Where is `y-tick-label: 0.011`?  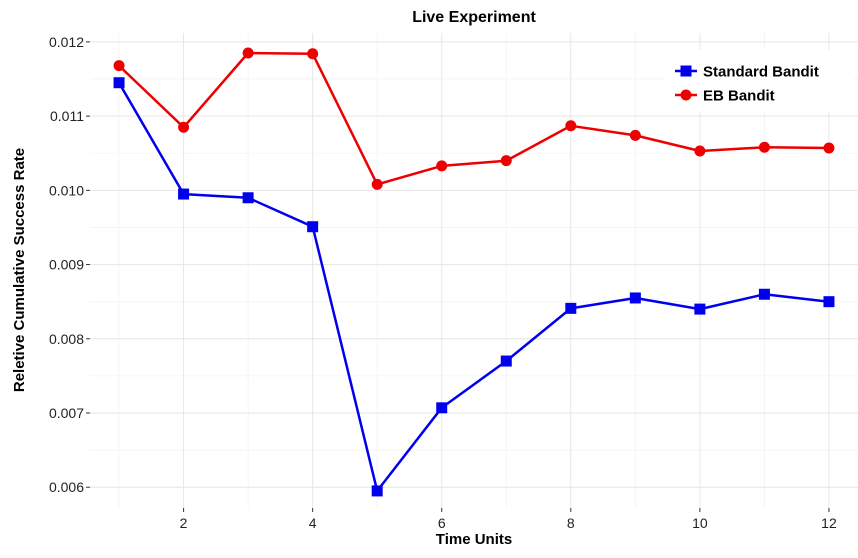
y-tick-label: 0.011 is located at coordinates (67, 116).